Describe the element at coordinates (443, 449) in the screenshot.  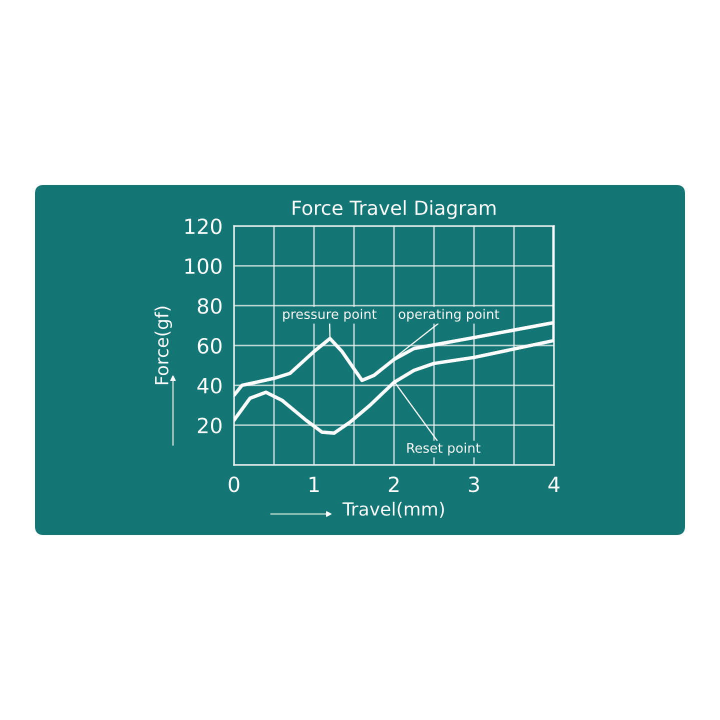
I see `annotation: Reset point` at that location.